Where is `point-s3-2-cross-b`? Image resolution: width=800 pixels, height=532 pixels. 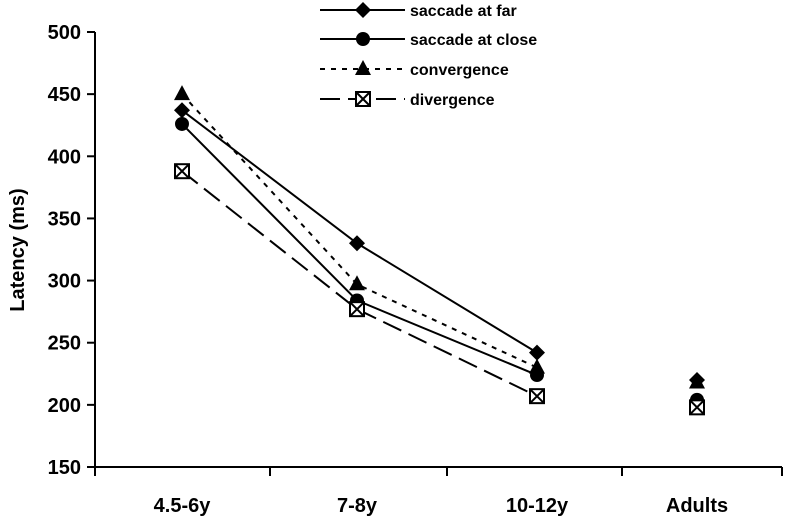 point-s3-2-cross-b is located at coordinates (537, 396).